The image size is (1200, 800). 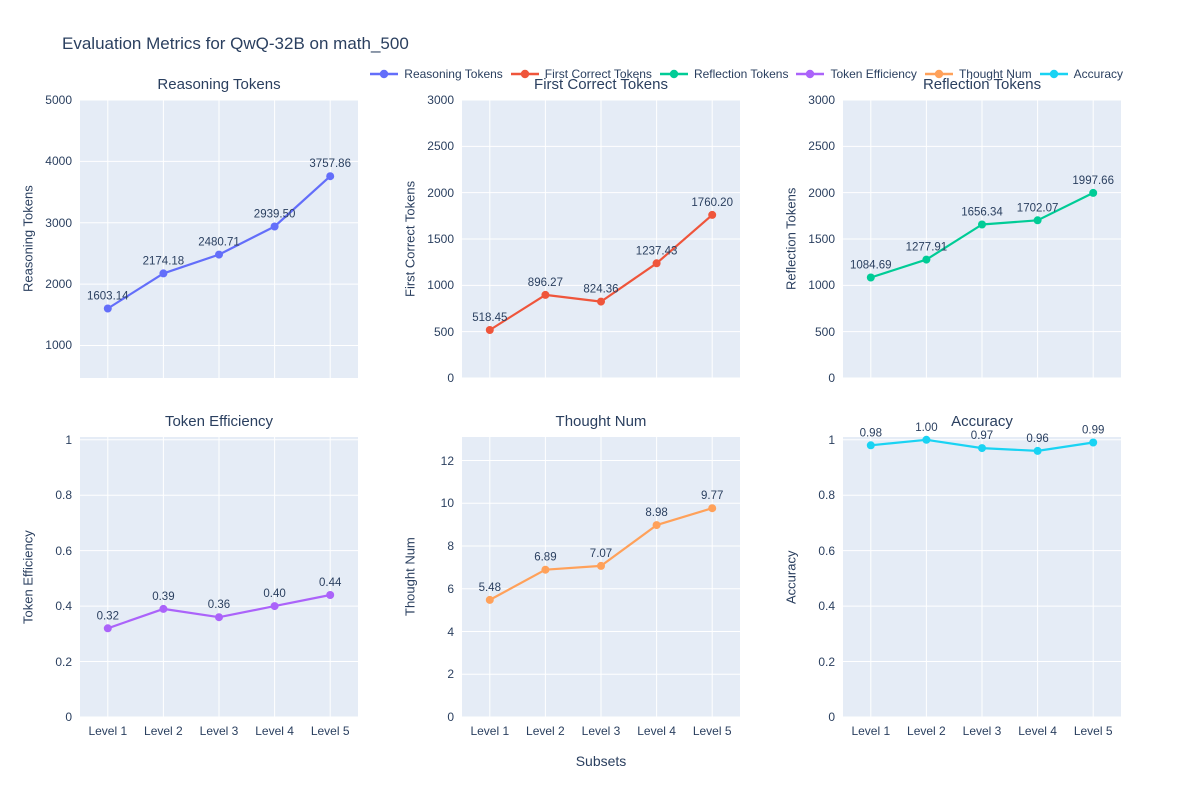 I want to click on legend-item-token-efficiency: Token Efficiency, so click(x=856, y=74).